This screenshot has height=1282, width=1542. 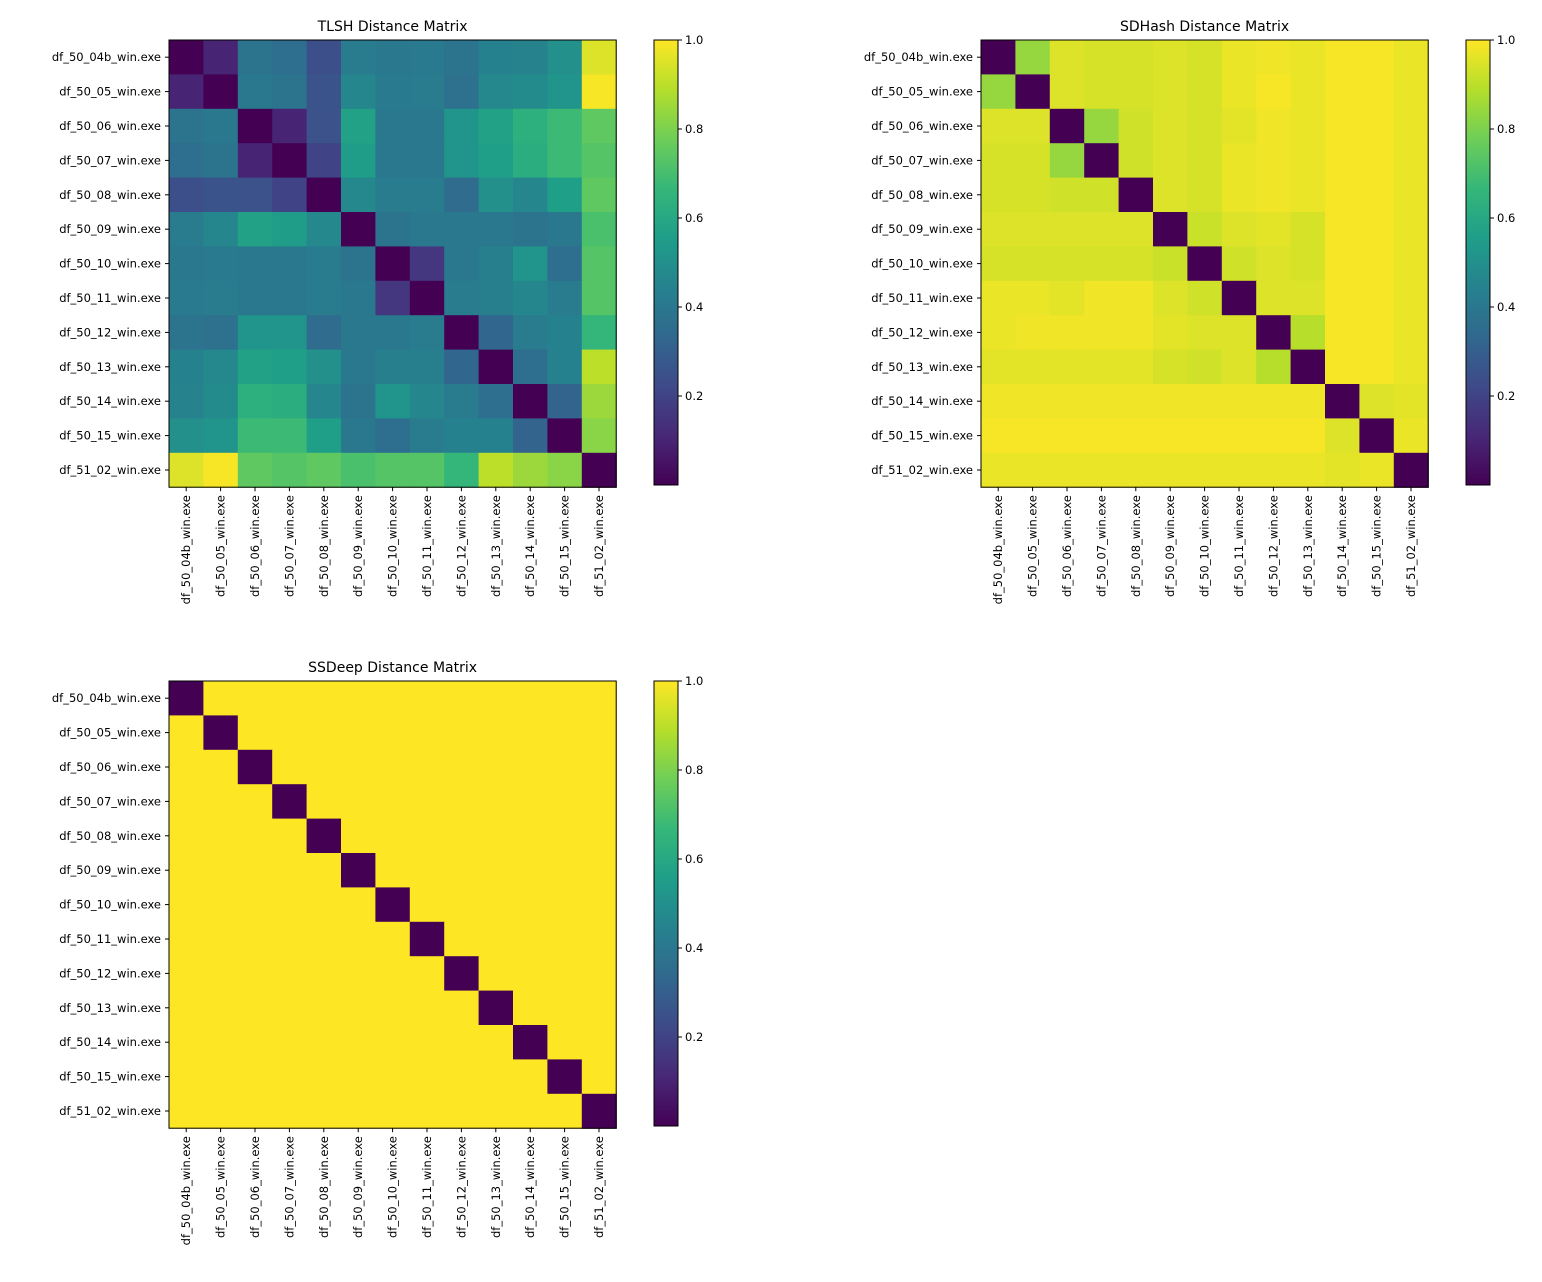 What do you see at coordinates (922, 126) in the screenshot?
I see `y-tick-label: df_50_06_win.exe` at bounding box center [922, 126].